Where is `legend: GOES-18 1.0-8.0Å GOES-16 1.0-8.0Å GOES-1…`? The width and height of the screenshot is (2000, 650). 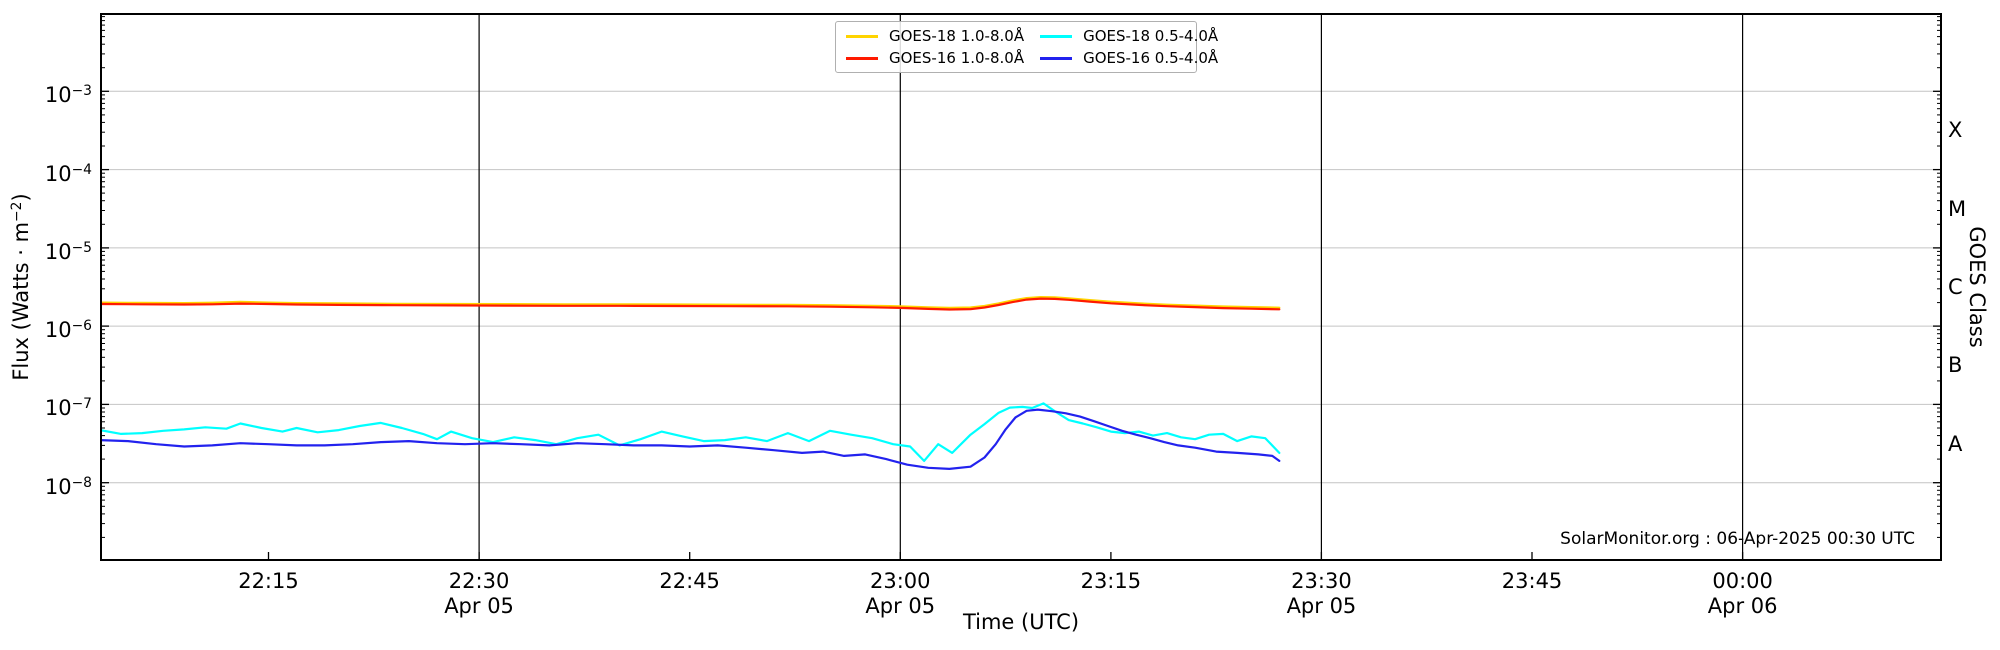
legend: GOES-18 1.0-8.0Å GOES-16 1.0-8.0Å GOES-1… is located at coordinates (1026, 47).